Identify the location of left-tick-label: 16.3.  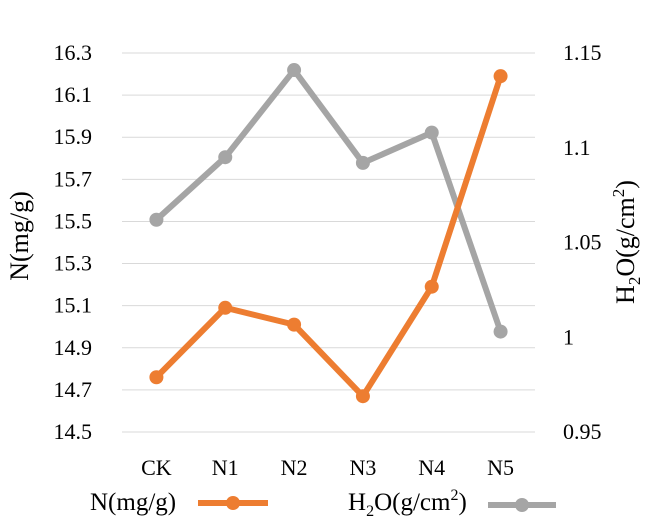
(73, 52).